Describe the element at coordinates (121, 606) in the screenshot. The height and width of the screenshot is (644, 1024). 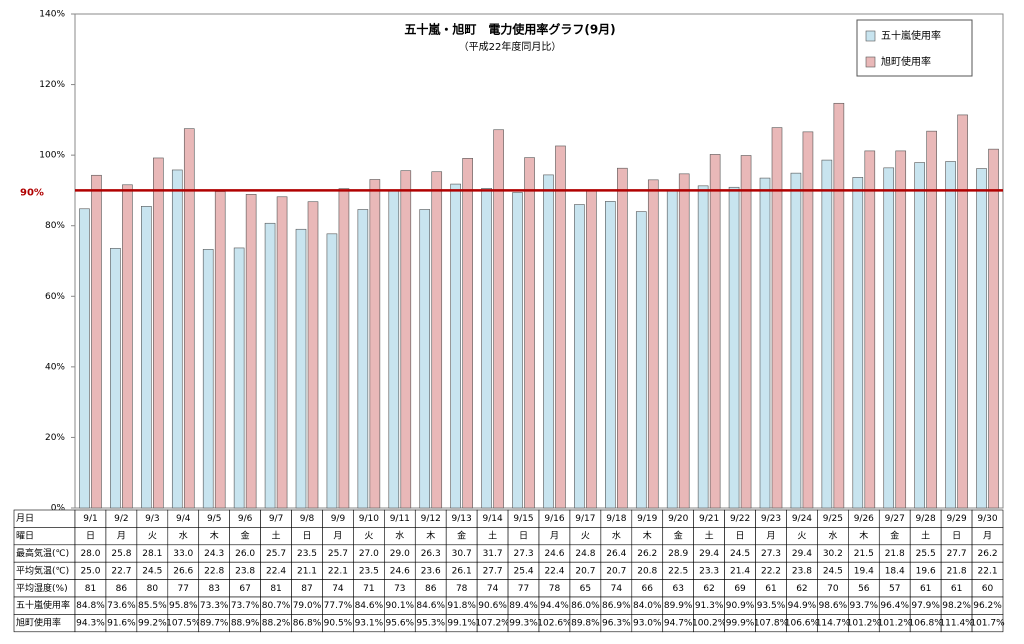
I see `table-cell-text: 73.6%` at that location.